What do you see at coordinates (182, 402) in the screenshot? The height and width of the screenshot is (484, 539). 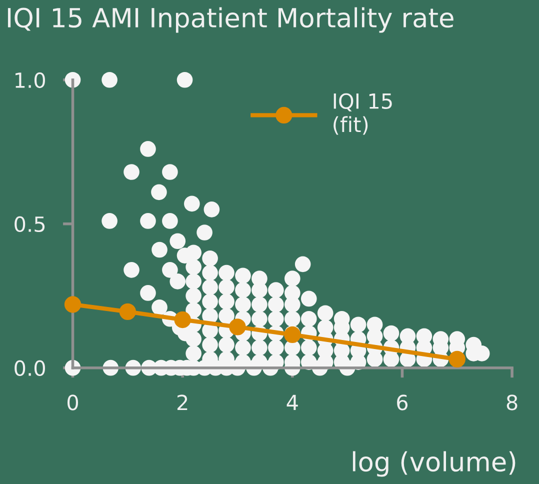 I see `x-tick-label: 2` at bounding box center [182, 402].